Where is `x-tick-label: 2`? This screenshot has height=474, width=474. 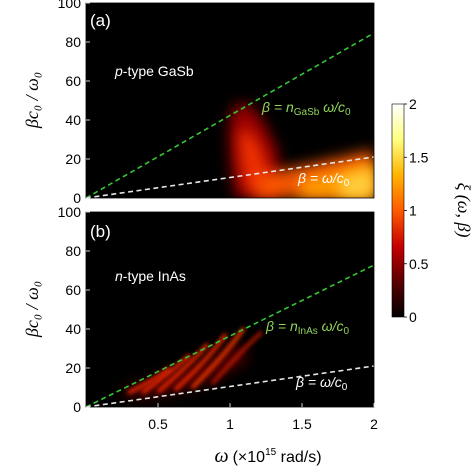
x-tick-label: 2 is located at coordinates (374, 424).